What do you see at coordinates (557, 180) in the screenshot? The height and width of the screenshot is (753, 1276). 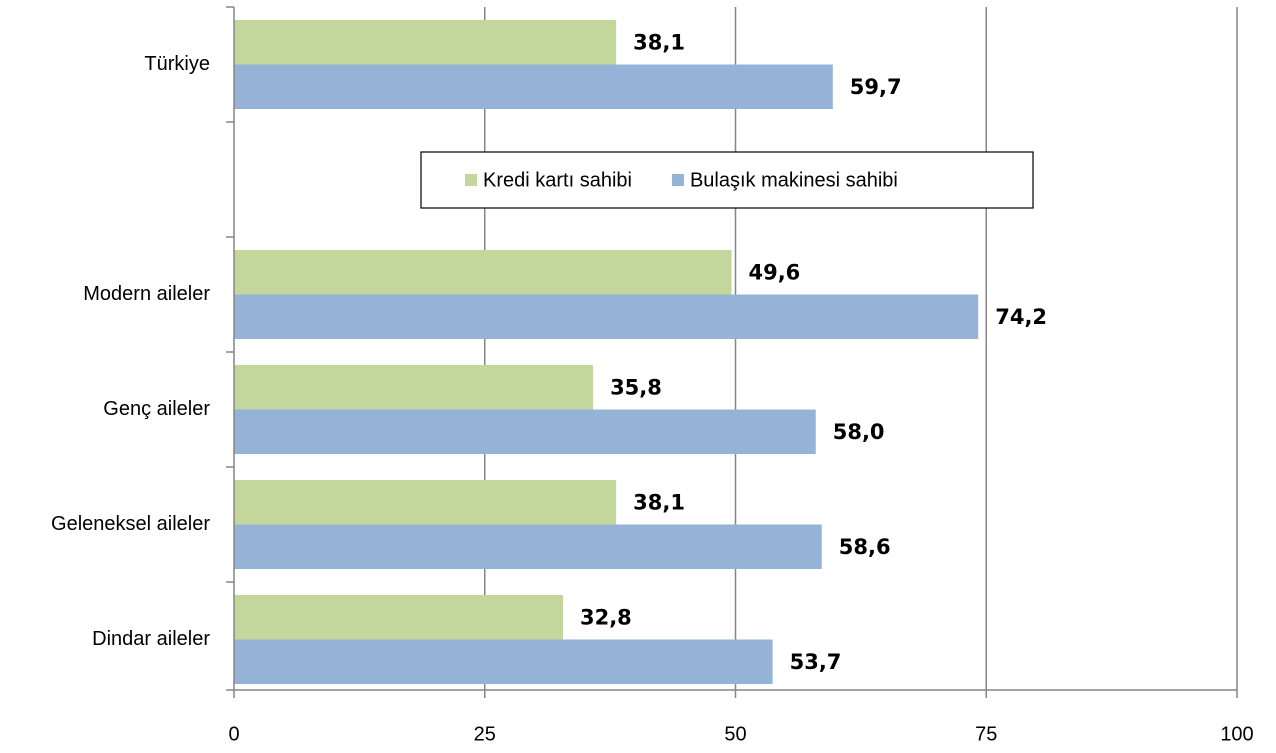 I see `legend-label: Kredi kartı sahibi` at bounding box center [557, 180].